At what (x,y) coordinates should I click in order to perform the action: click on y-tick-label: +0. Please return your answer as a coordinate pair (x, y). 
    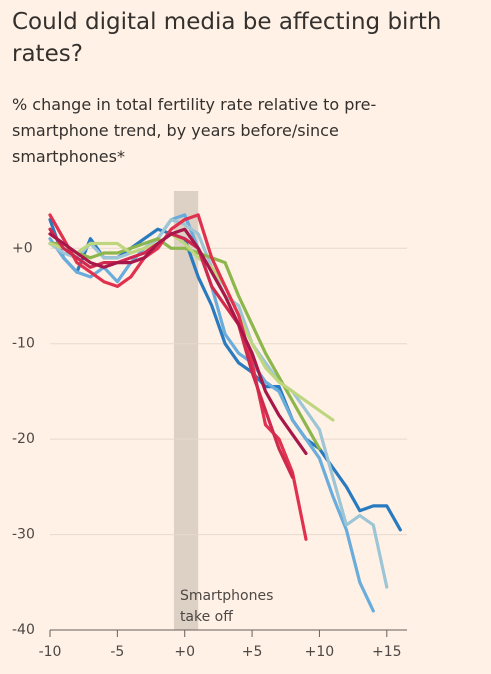
    Looking at the image, I should click on (22, 248).